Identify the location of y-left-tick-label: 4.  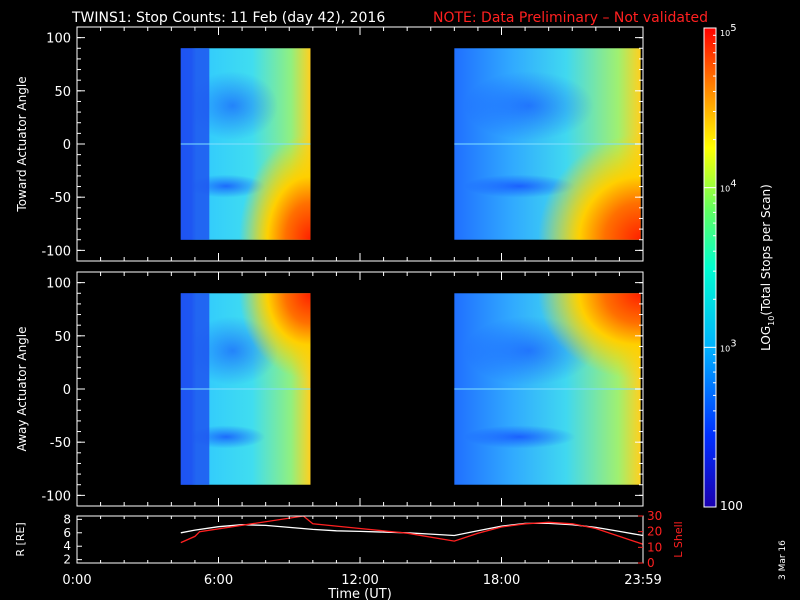
(67, 546).